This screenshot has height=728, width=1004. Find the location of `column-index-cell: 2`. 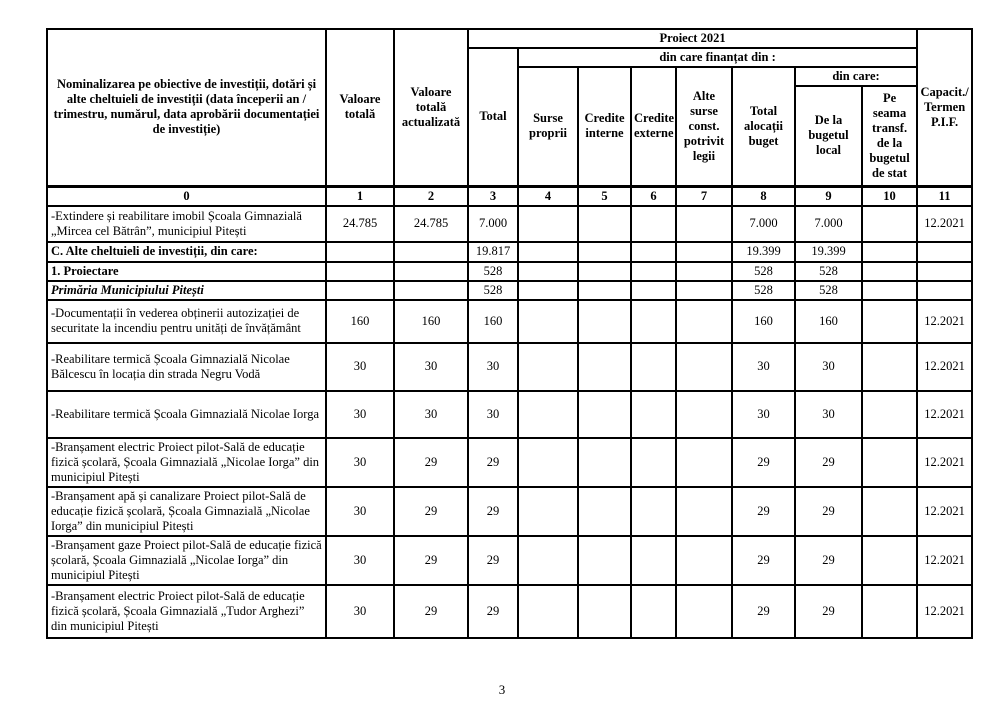

column-index-cell: 2 is located at coordinates (431, 195).